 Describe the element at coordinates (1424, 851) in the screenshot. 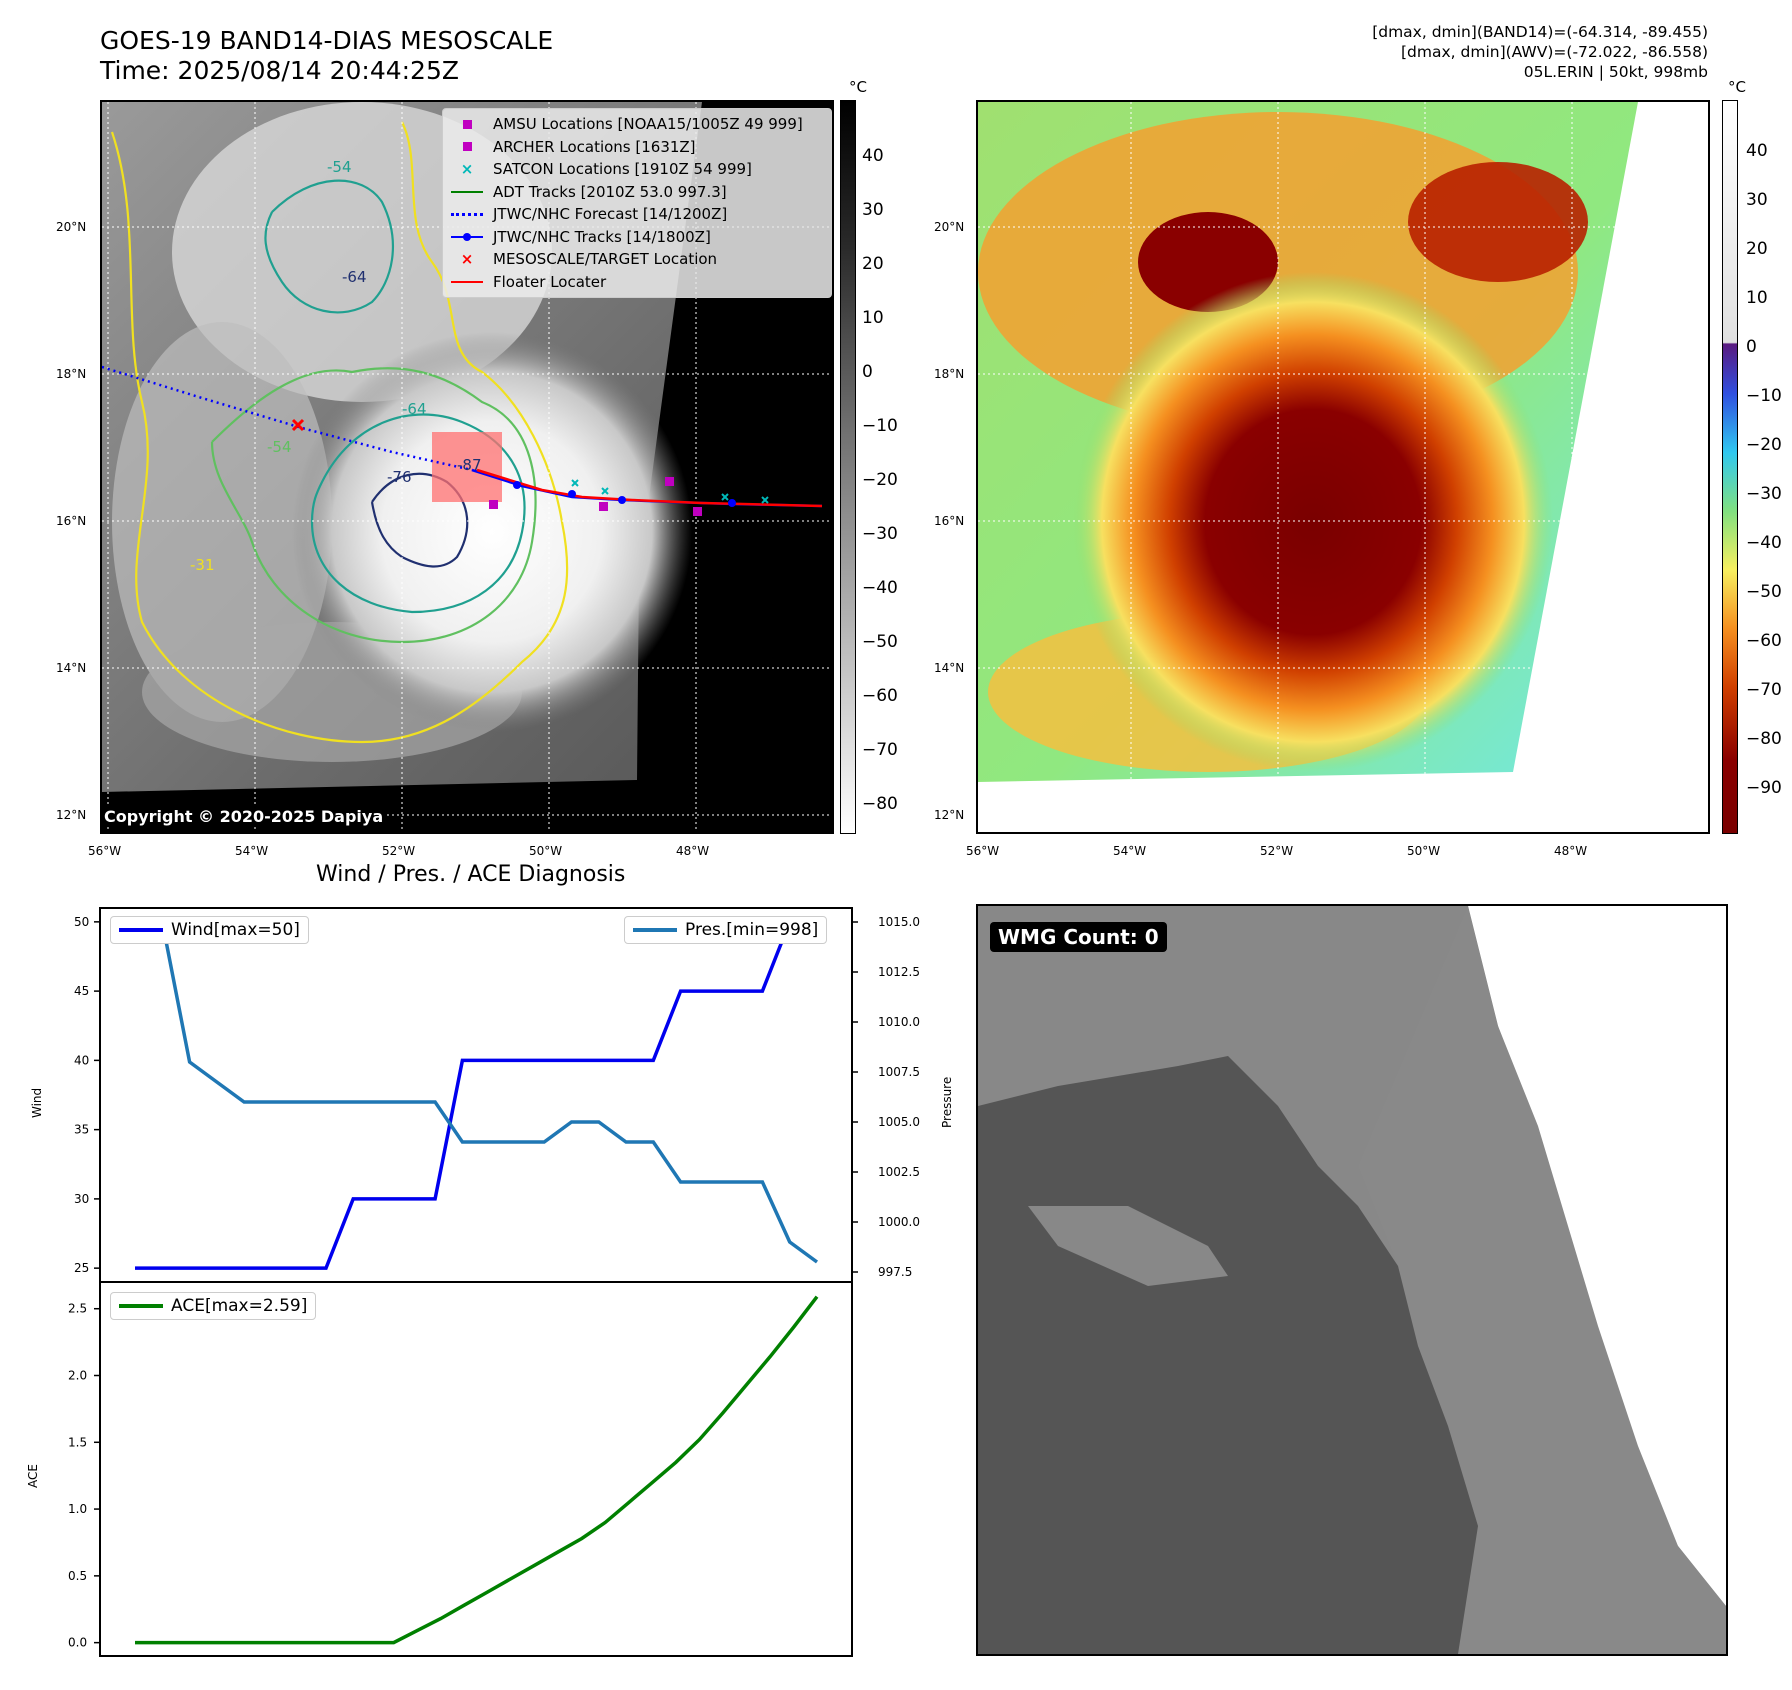

I see `lon-label: 50°W` at that location.